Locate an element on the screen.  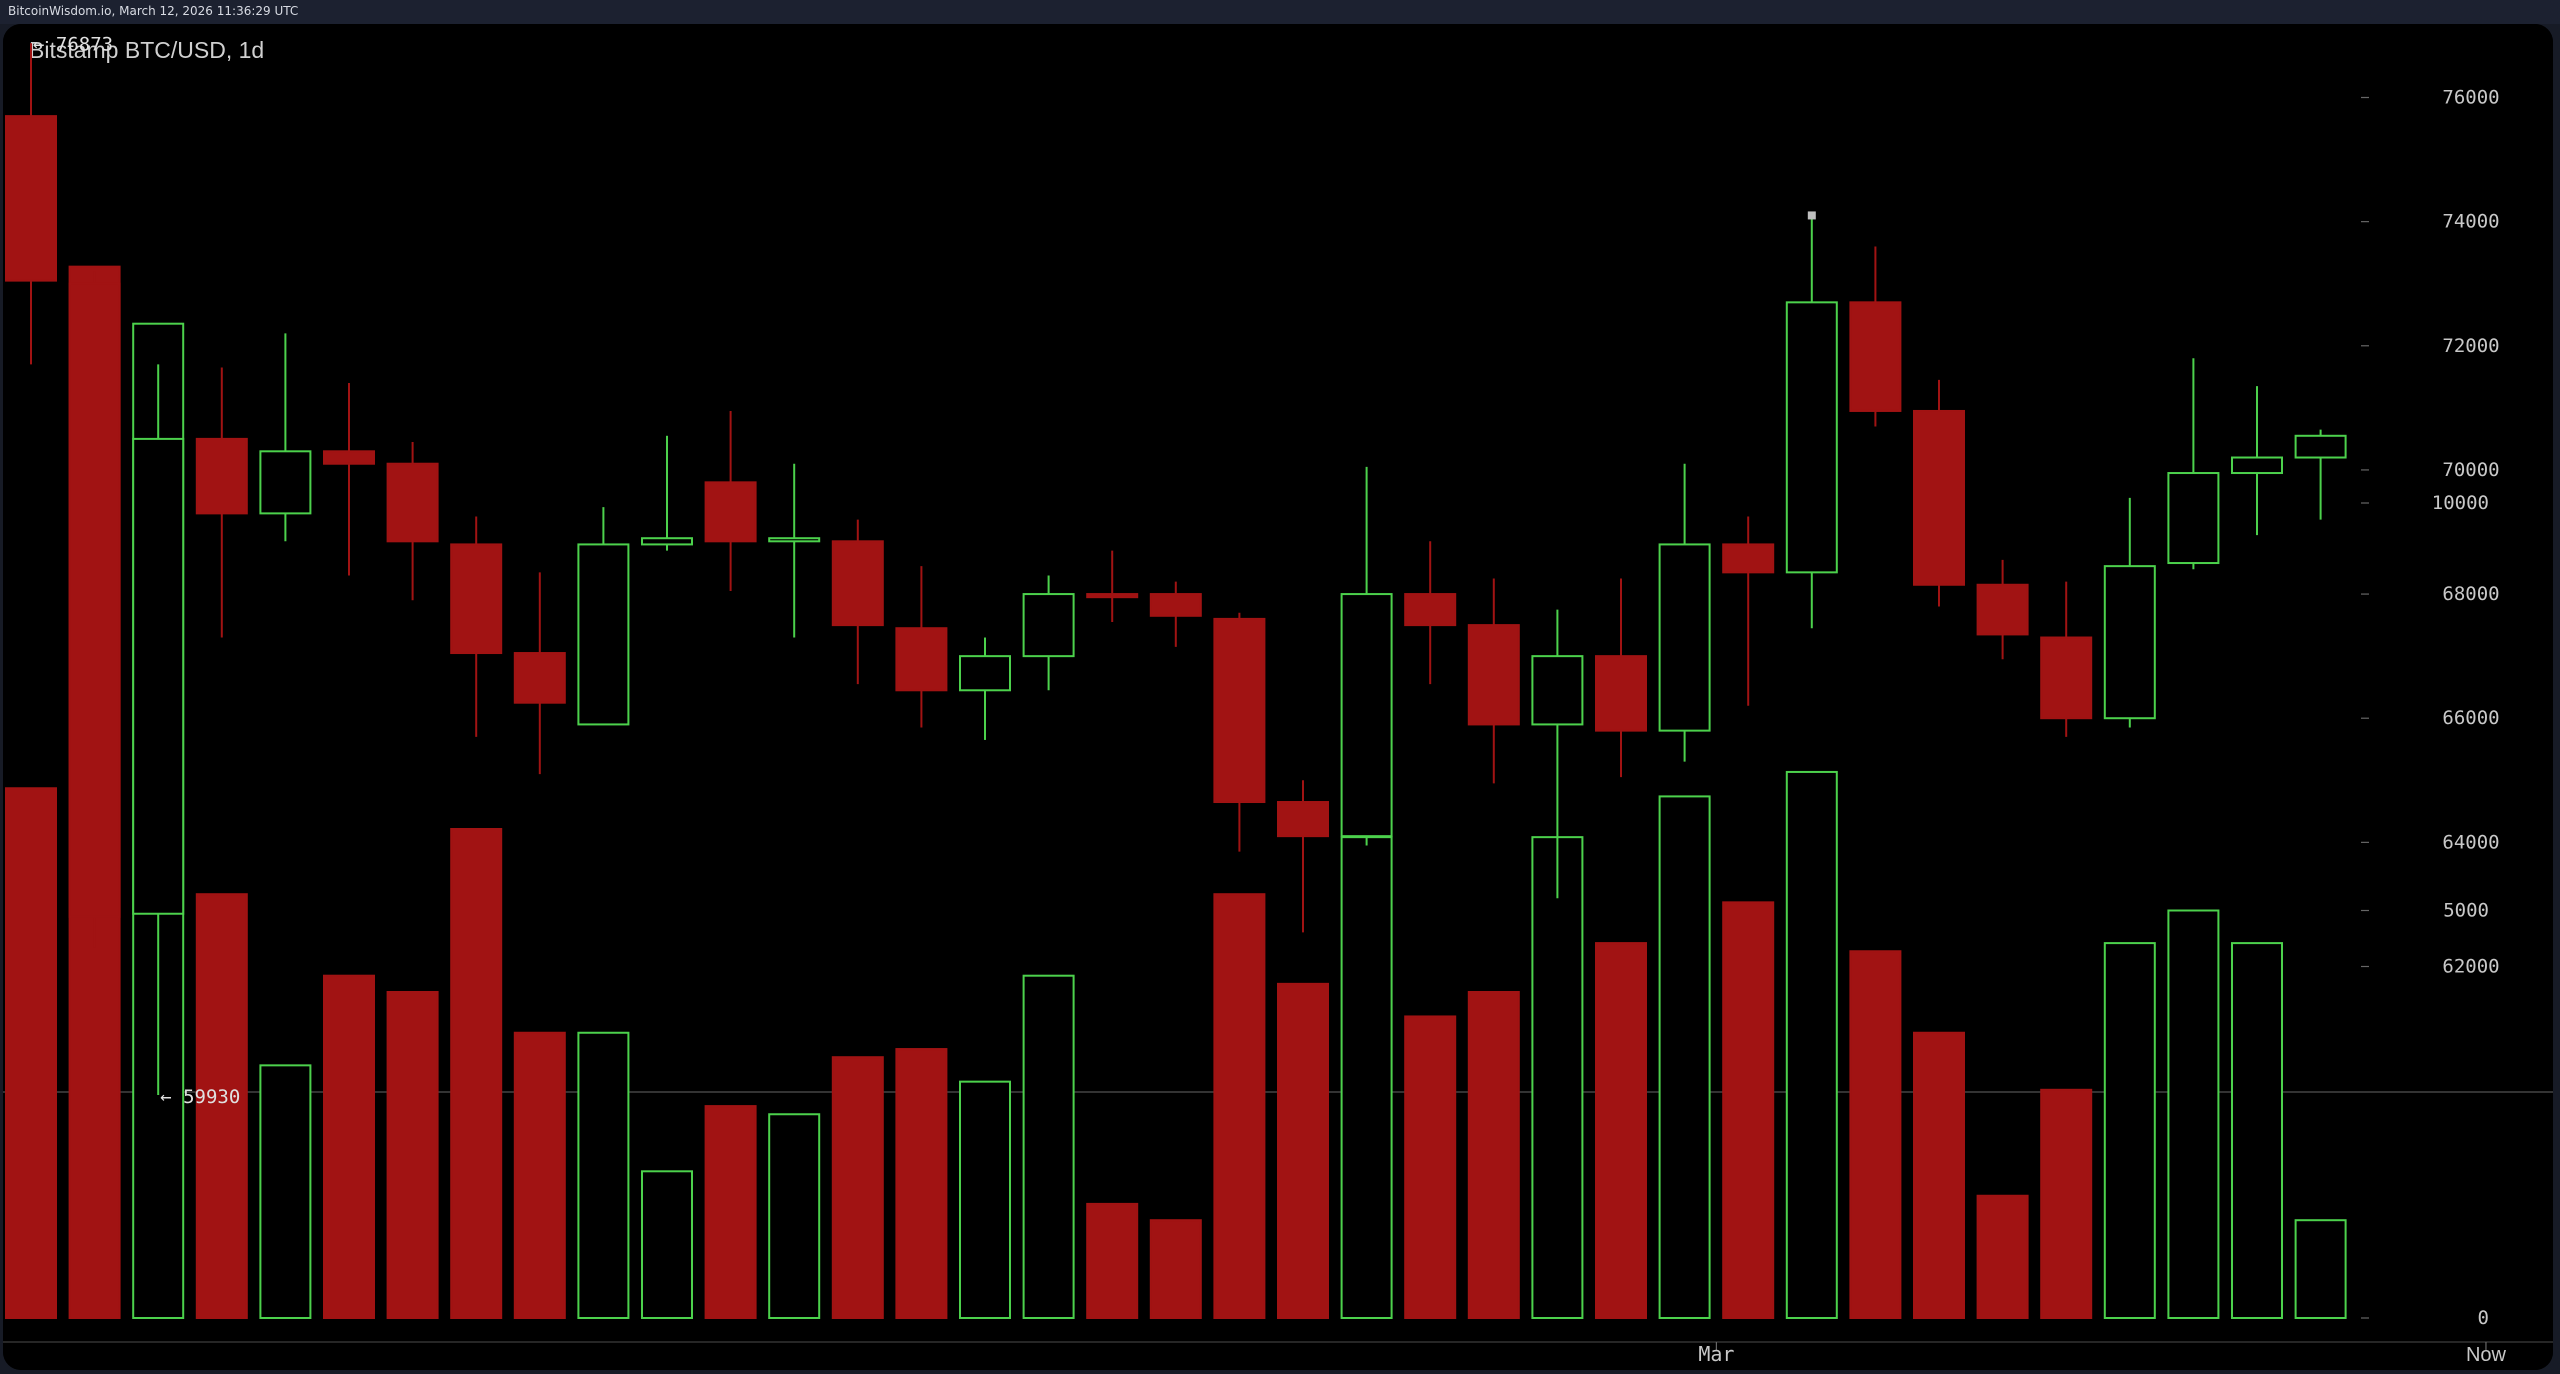
price-tick-label: 62000 is located at coordinates (2470, 967).